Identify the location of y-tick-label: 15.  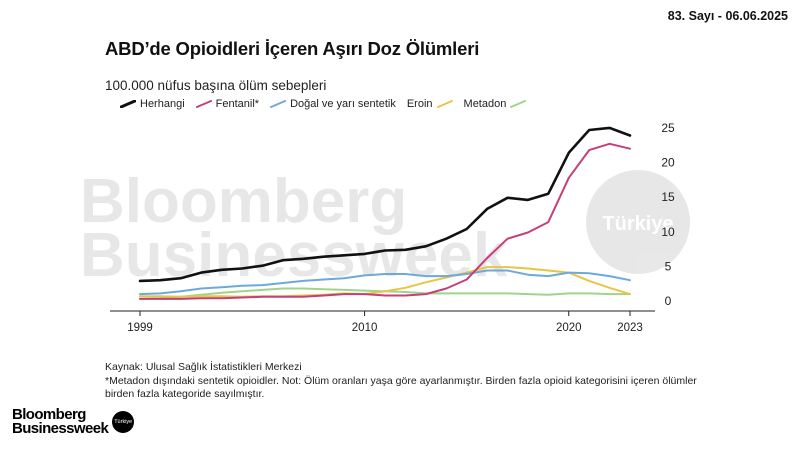
(668, 197).